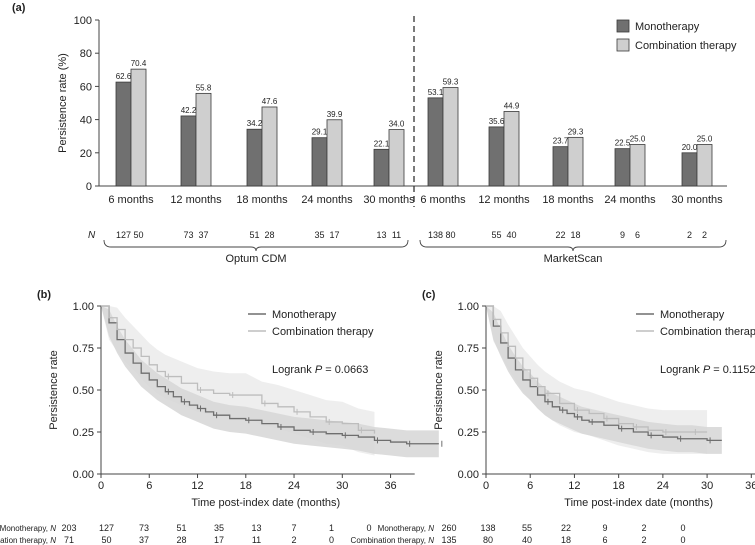  What do you see at coordinates (83, 21) in the screenshot?
I see `y-tick-label-a: 100` at bounding box center [83, 21].